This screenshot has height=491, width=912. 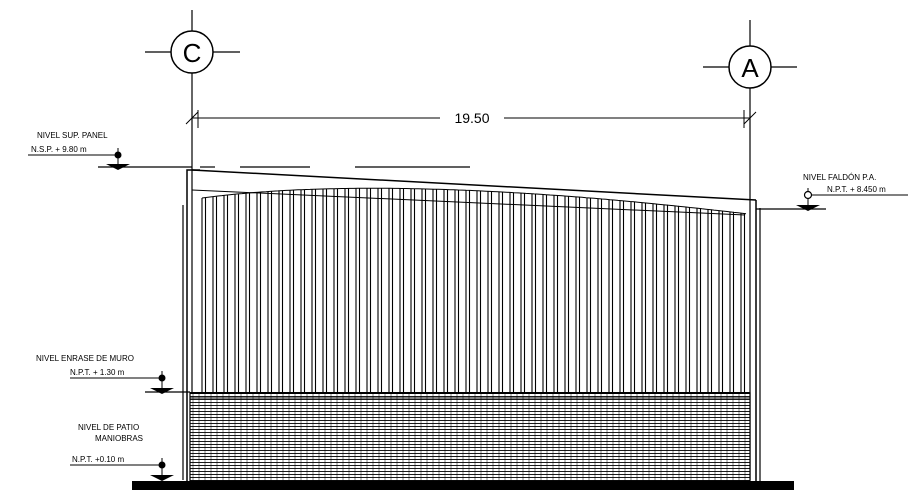 What do you see at coordinates (98, 459) in the screenshot?
I see `level-yard-value: N.P.T. +0.10 m` at bounding box center [98, 459].